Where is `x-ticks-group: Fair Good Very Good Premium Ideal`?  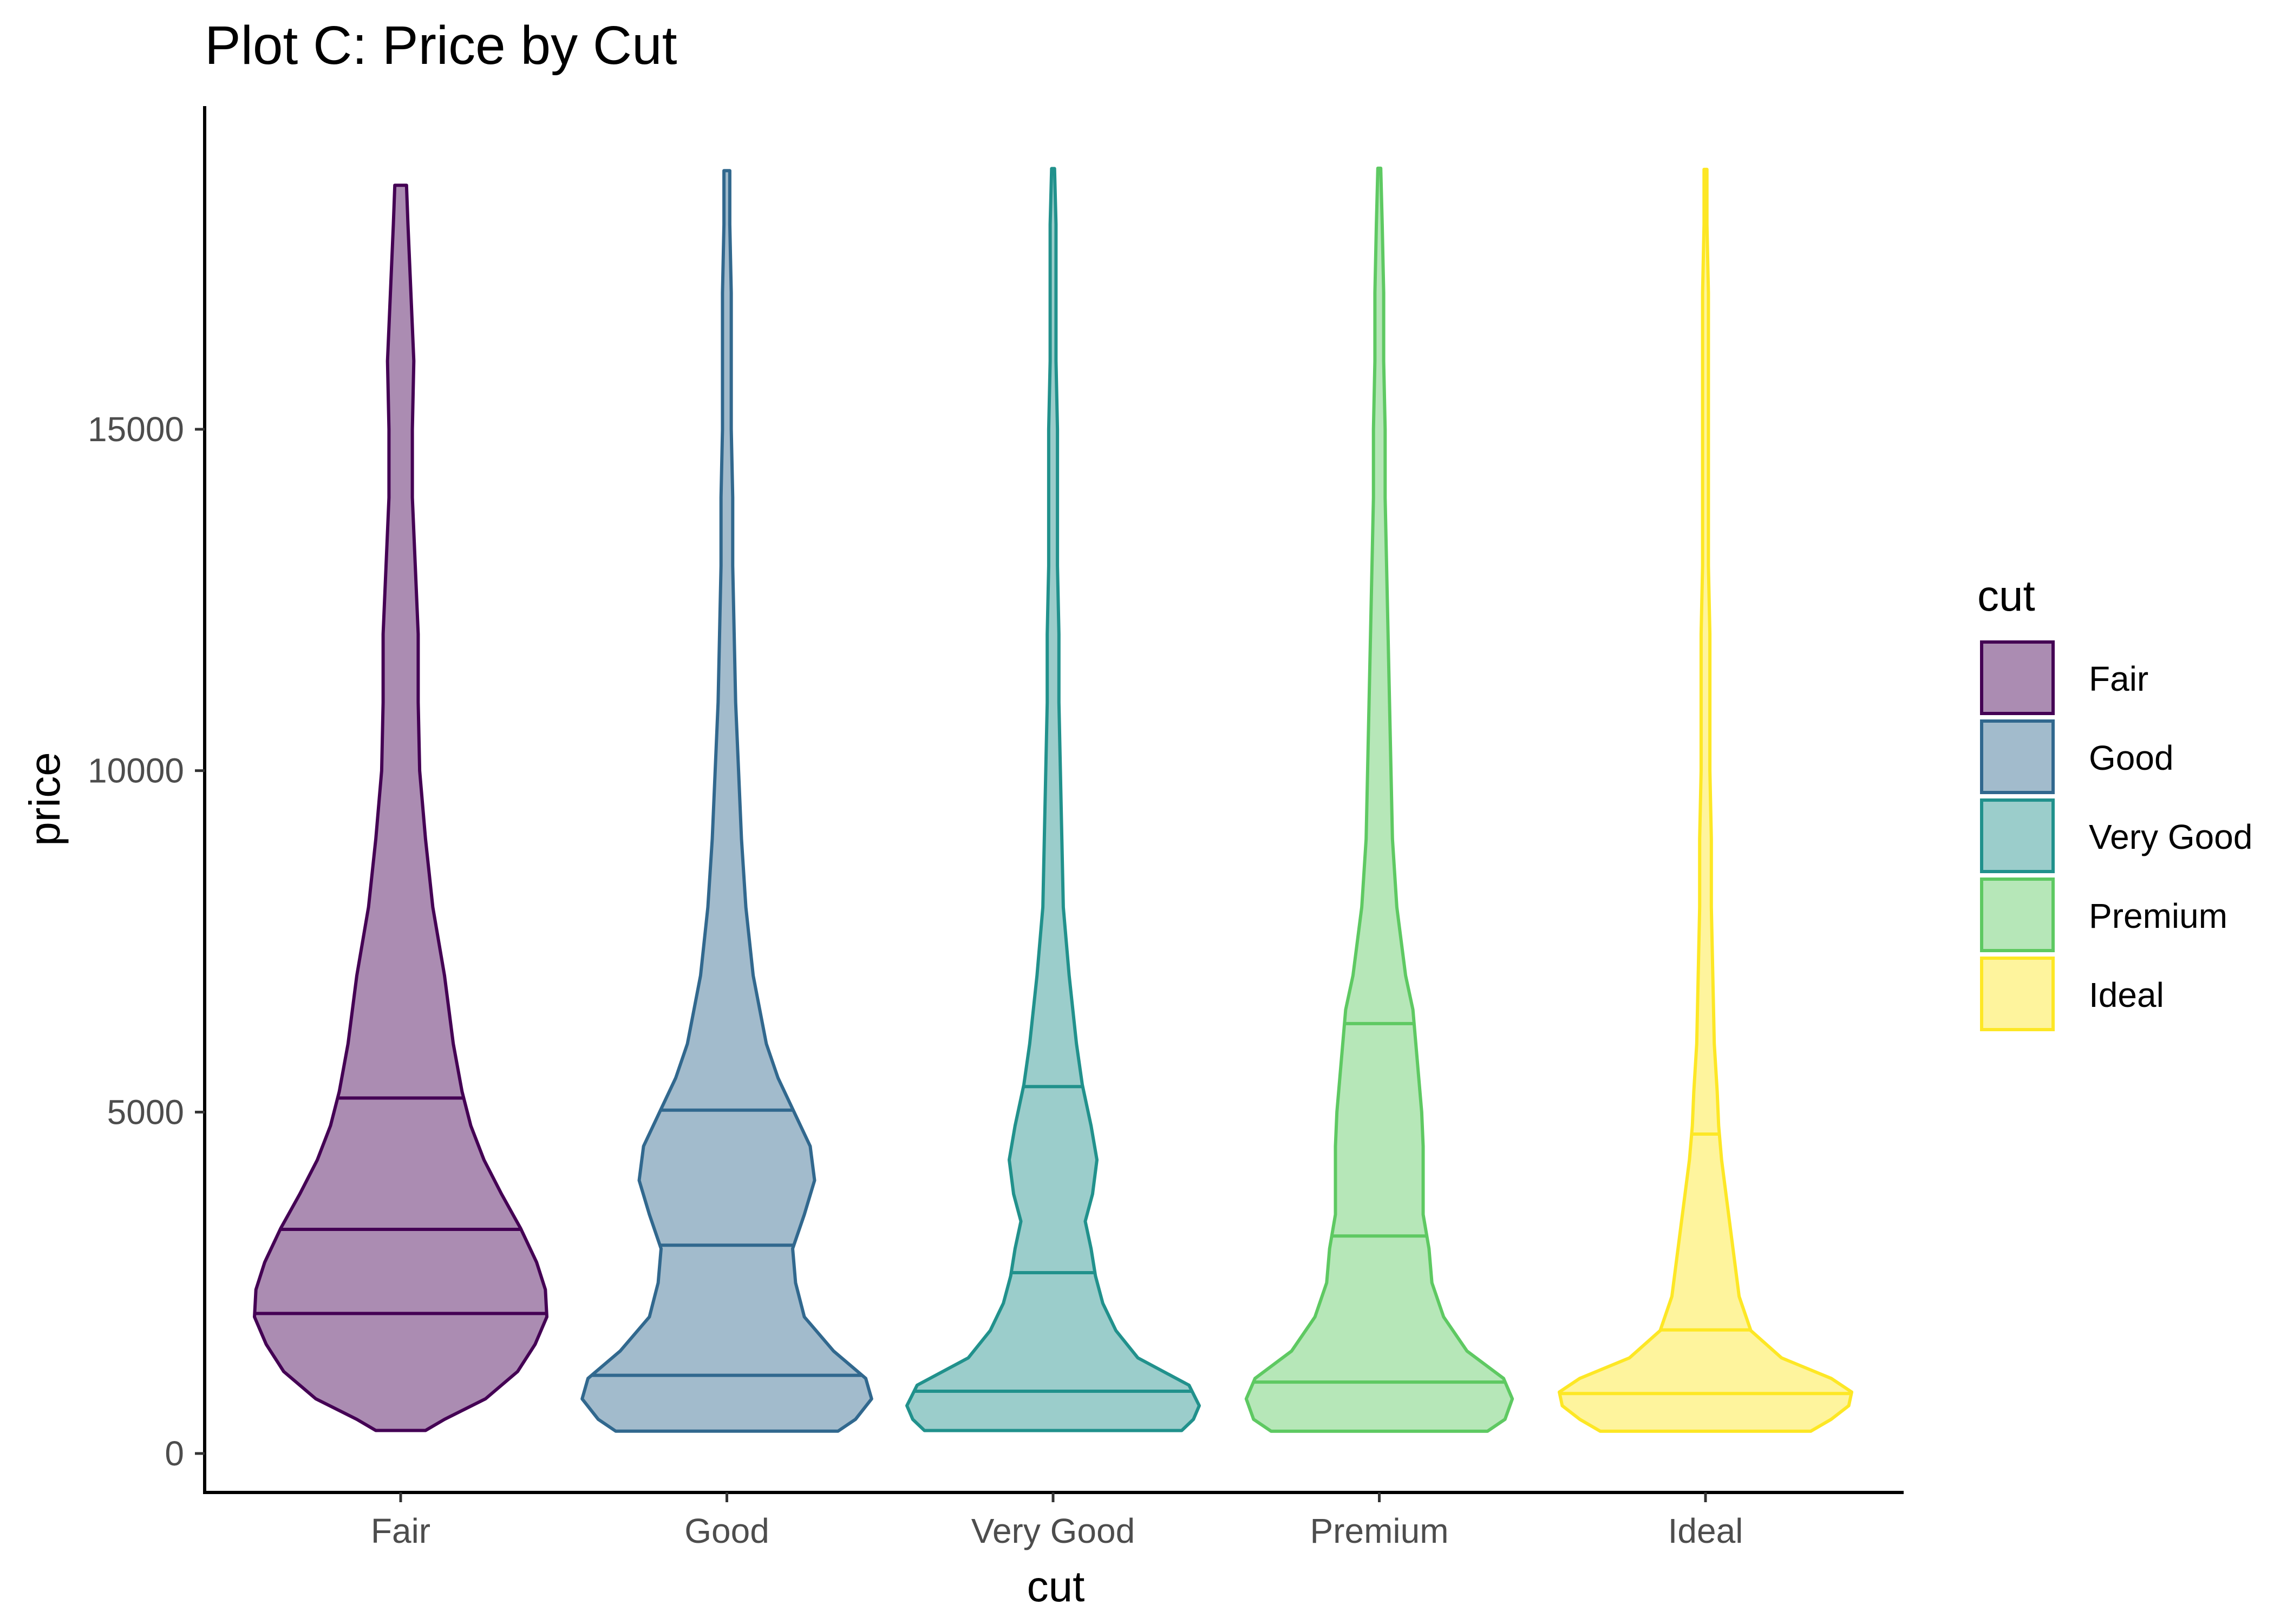 x-ticks-group: Fair Good Very Good Premium Ideal is located at coordinates (1057, 1521).